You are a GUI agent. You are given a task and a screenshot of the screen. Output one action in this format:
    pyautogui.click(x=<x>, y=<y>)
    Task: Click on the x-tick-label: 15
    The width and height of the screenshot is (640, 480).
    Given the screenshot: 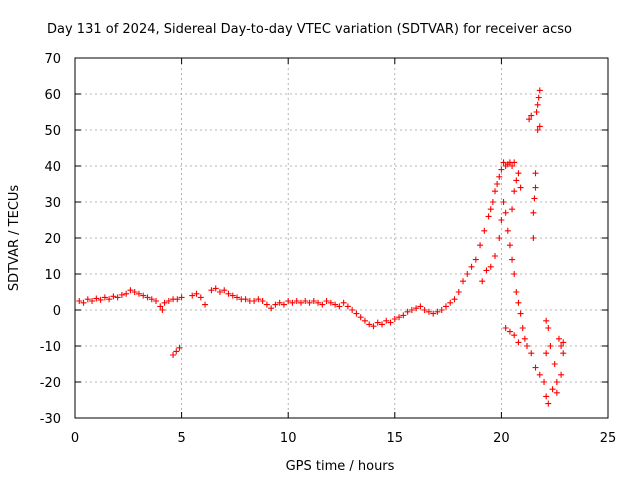 What is the action you would take?
    pyautogui.click(x=395, y=438)
    